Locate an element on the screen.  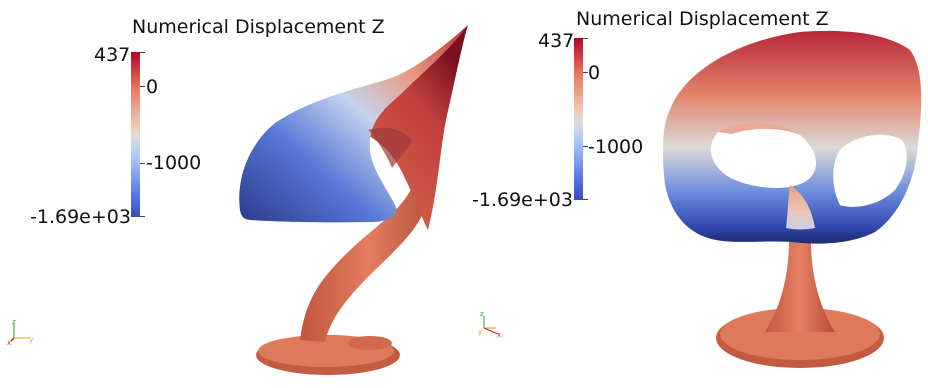
chair-back-shell is located at coordinates (414, 127).